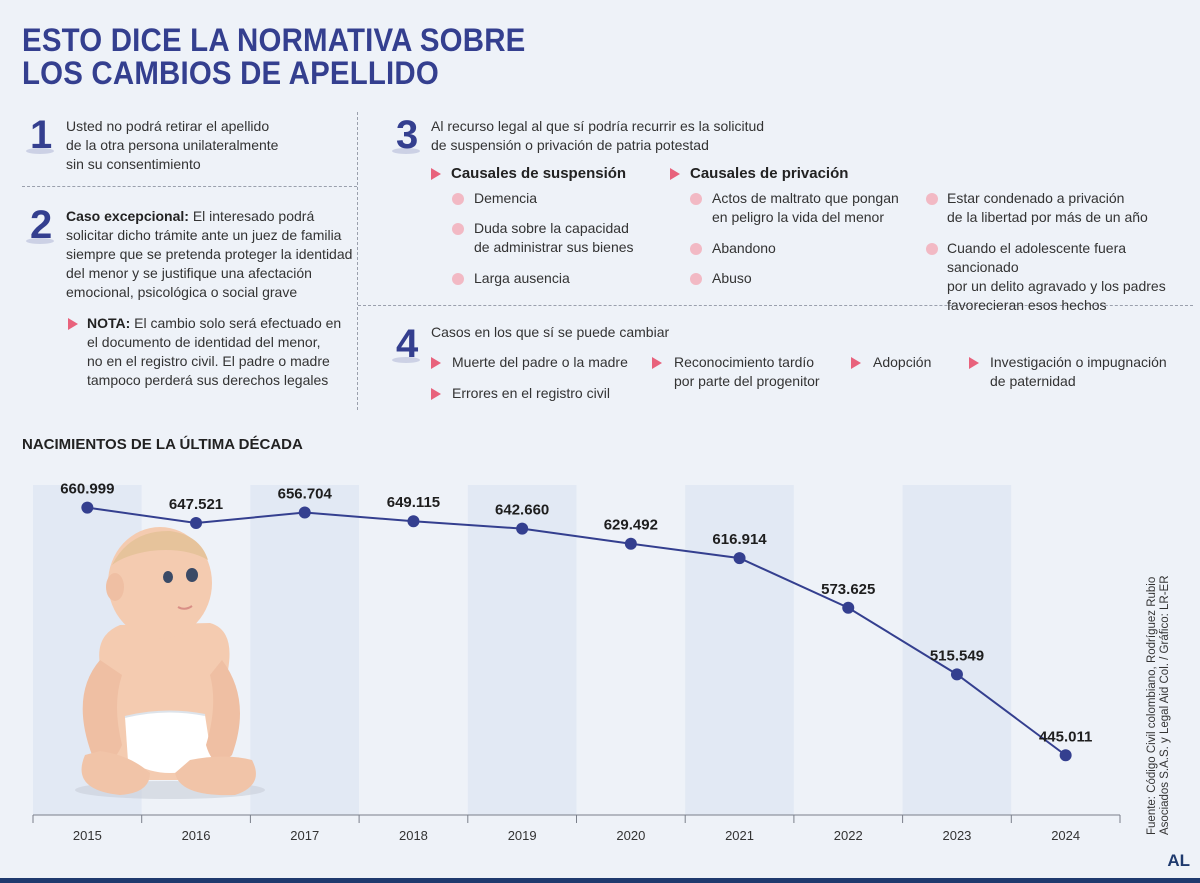 This screenshot has width=1200, height=883. What do you see at coordinates (805, 198) in the screenshot?
I see `privation-item-line: Actos de maltrato que pongan` at bounding box center [805, 198].